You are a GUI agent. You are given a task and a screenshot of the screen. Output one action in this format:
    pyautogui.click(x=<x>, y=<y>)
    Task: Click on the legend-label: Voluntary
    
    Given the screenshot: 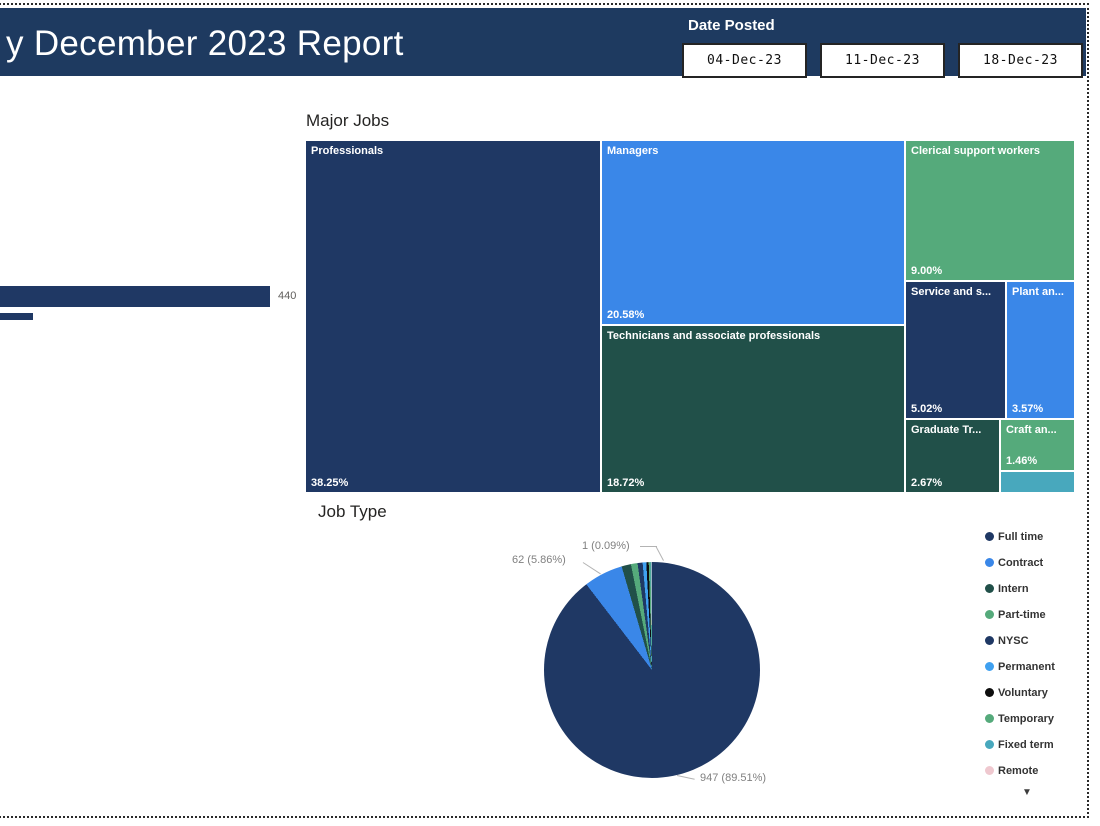 What is the action you would take?
    pyautogui.click(x=1023, y=692)
    